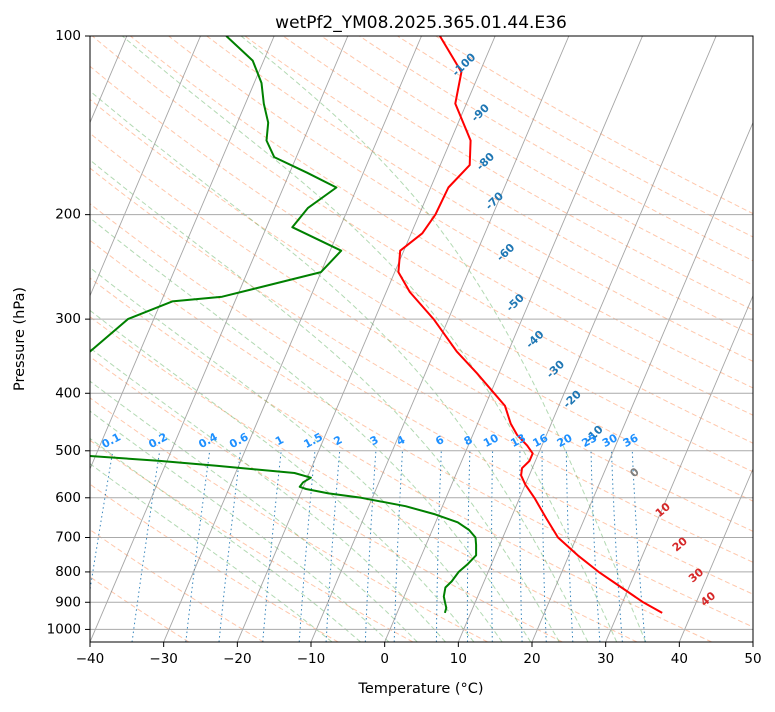 Image resolution: width=775 pixels, height=712 pixels. I want to click on x-tick-label: 10, so click(458, 659).